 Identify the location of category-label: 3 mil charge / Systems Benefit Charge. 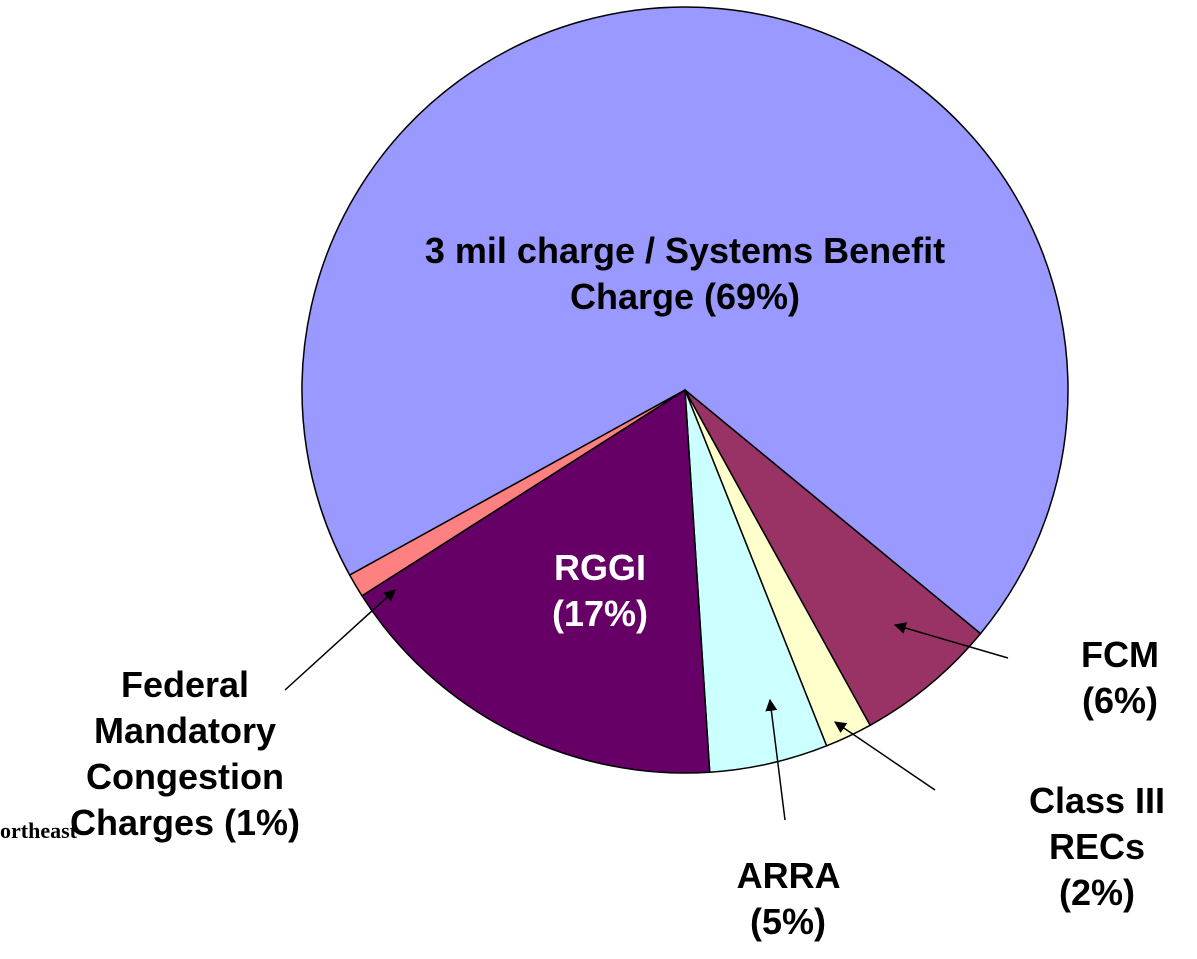
(685, 273).